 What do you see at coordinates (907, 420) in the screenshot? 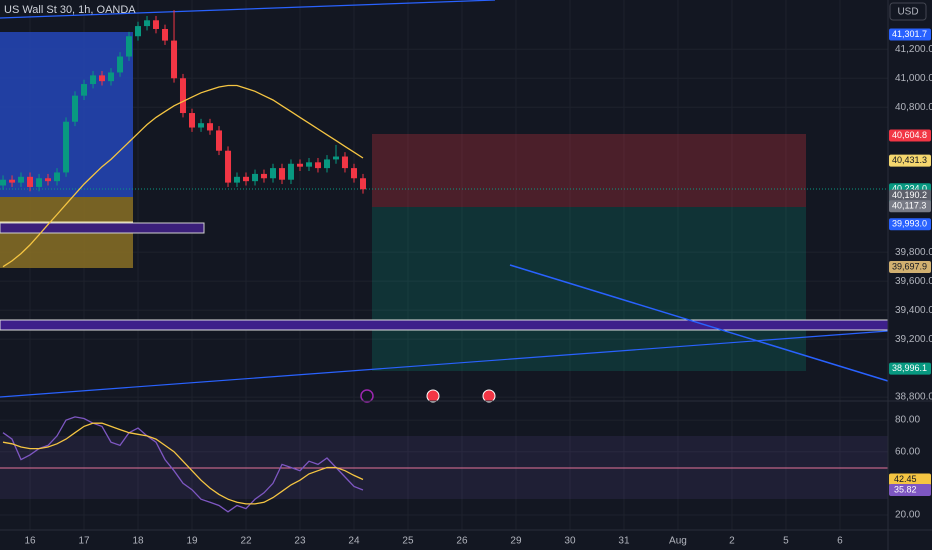
I see `y-tick-label: 80.00` at bounding box center [907, 420].